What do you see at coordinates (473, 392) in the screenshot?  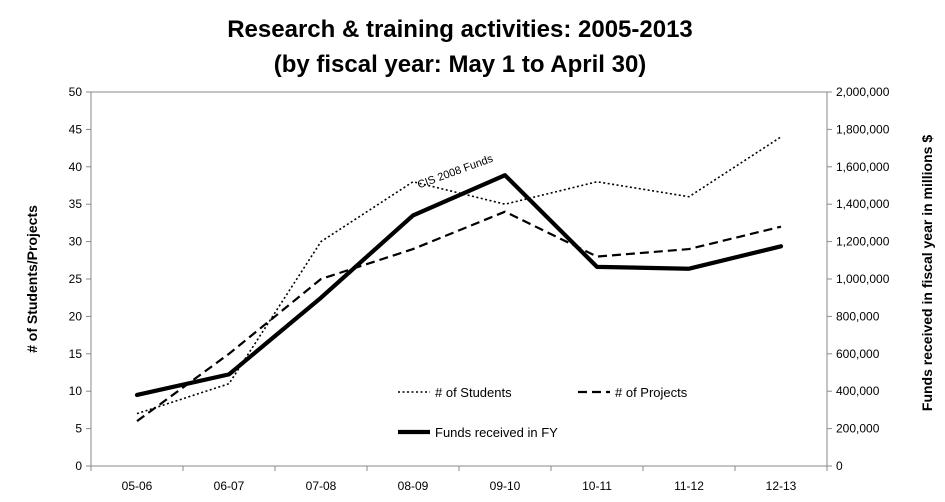 I see `legend-label-of-students: # of Students` at bounding box center [473, 392].